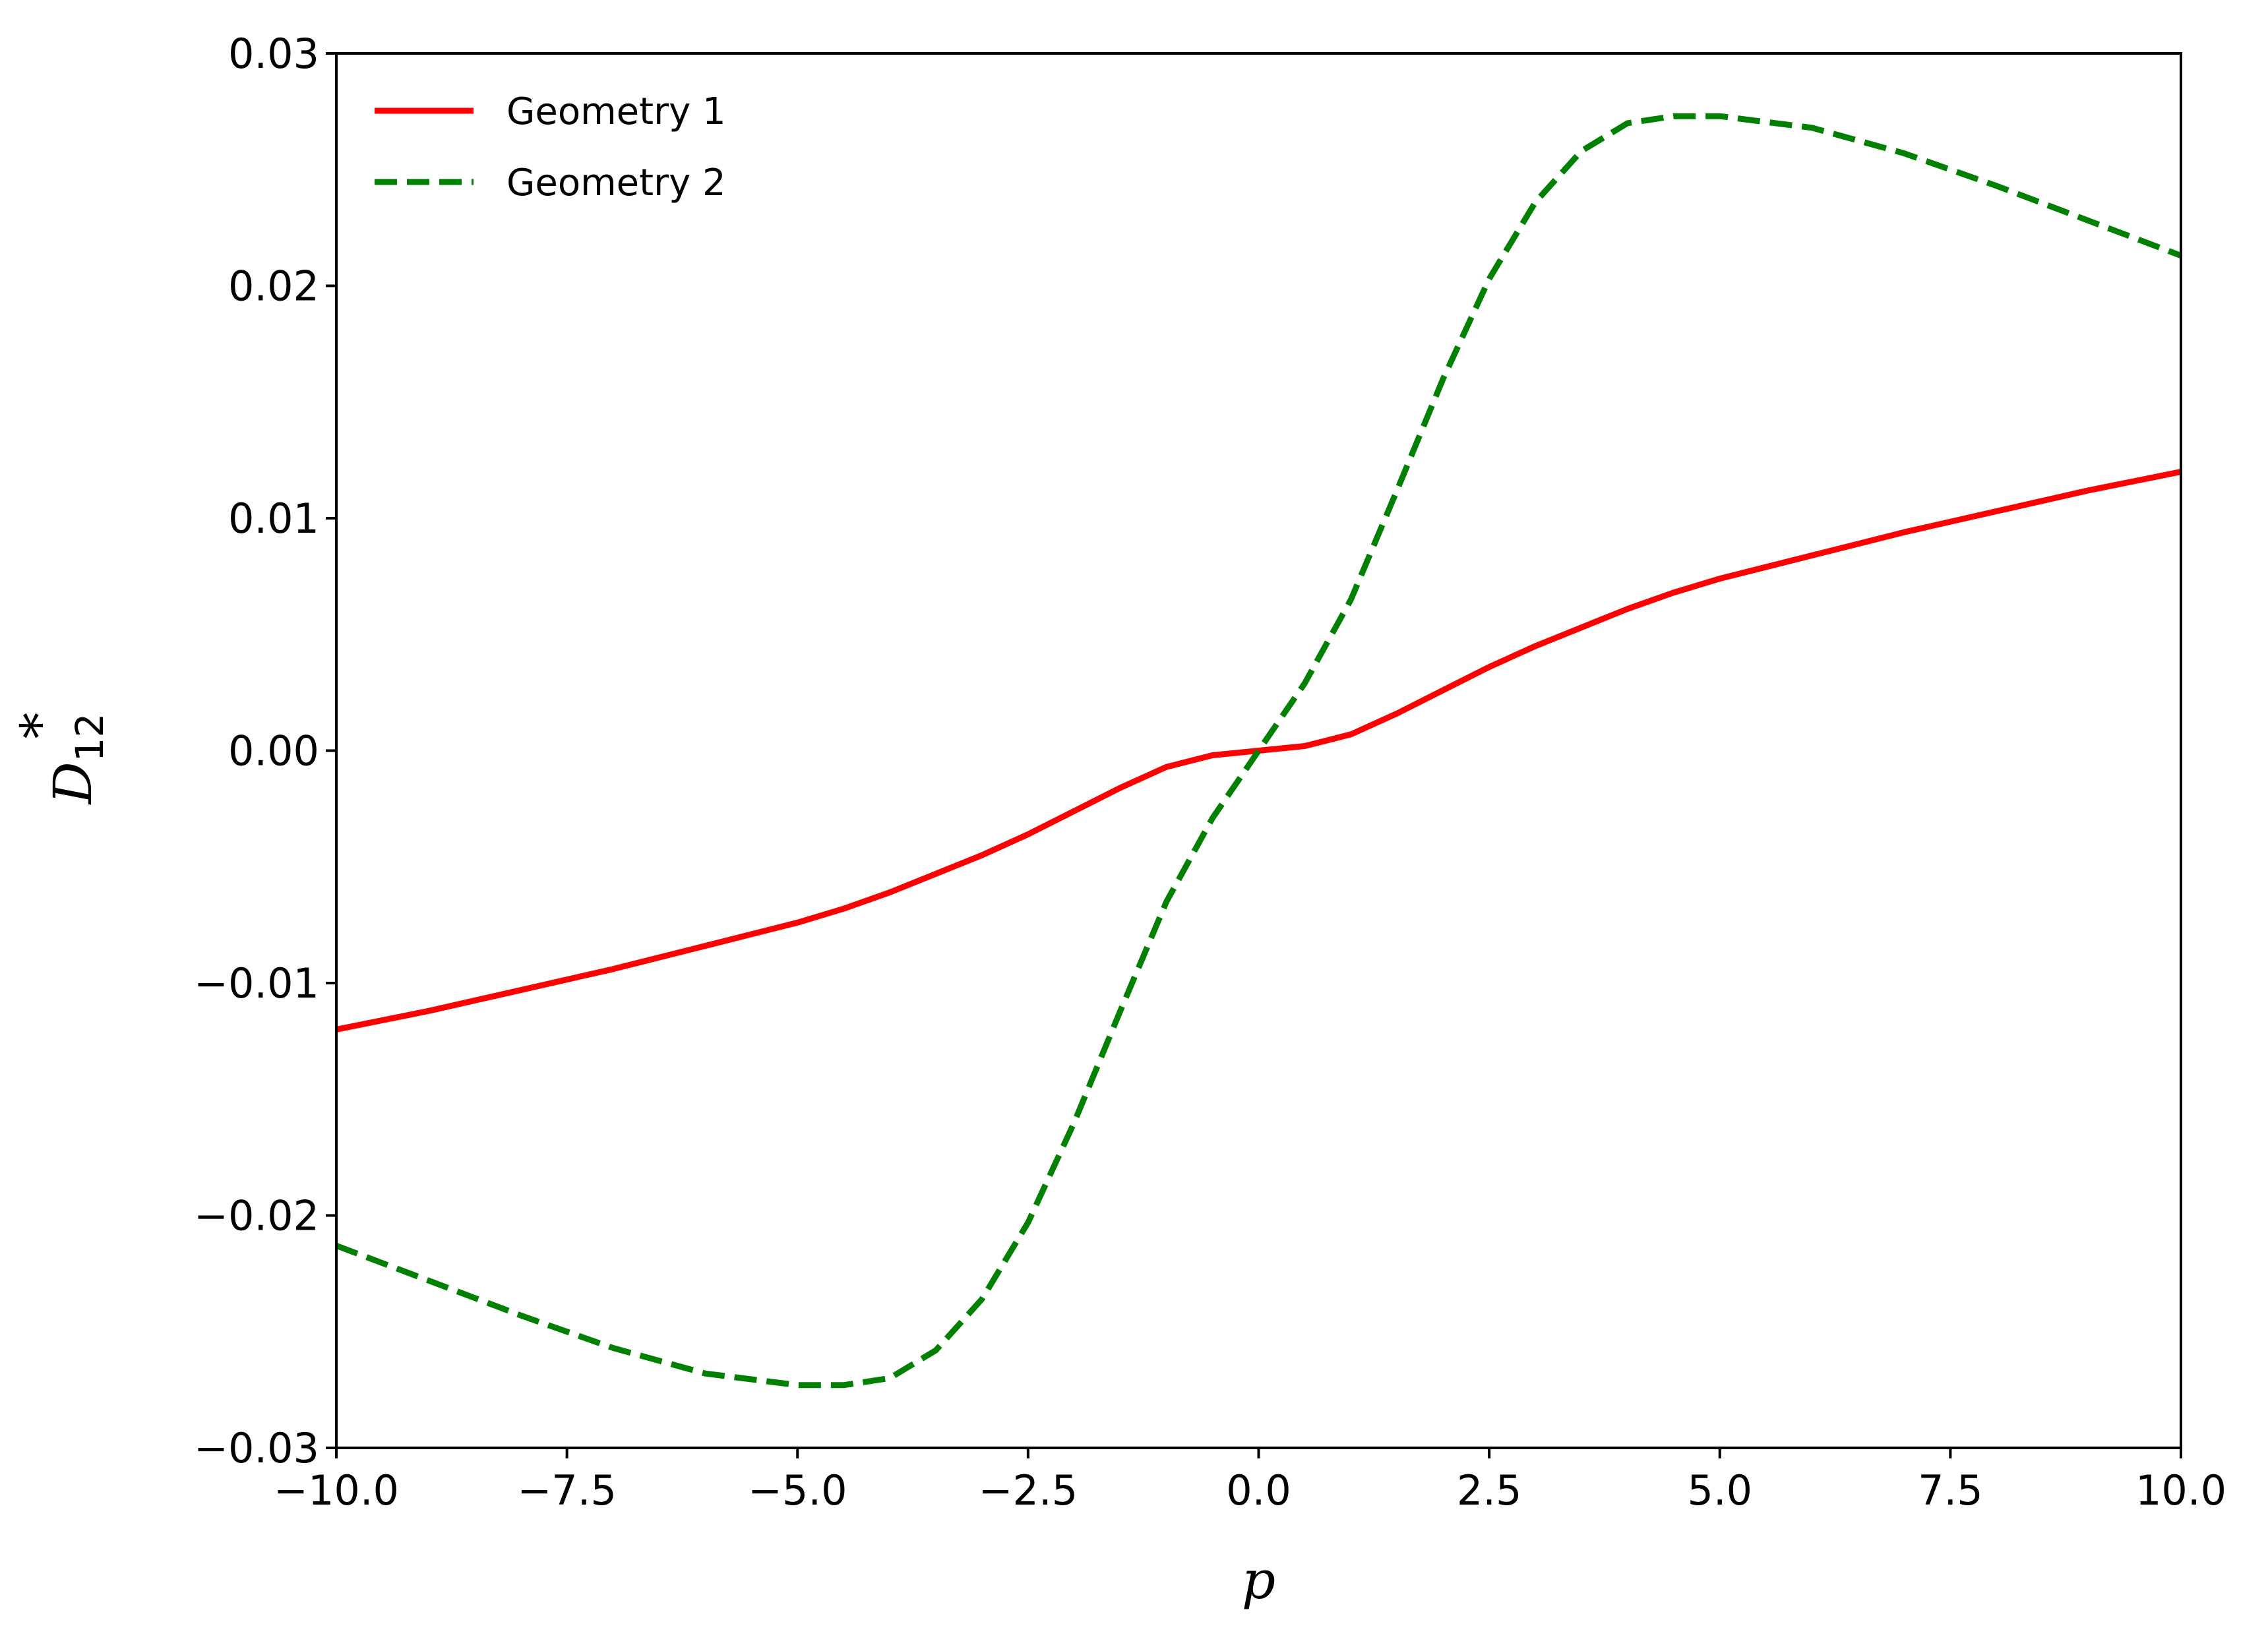 This screenshot has width=2268, height=1647. Describe the element at coordinates (256, 983) in the screenshot. I see `y-tick-label: −0.01` at that location.